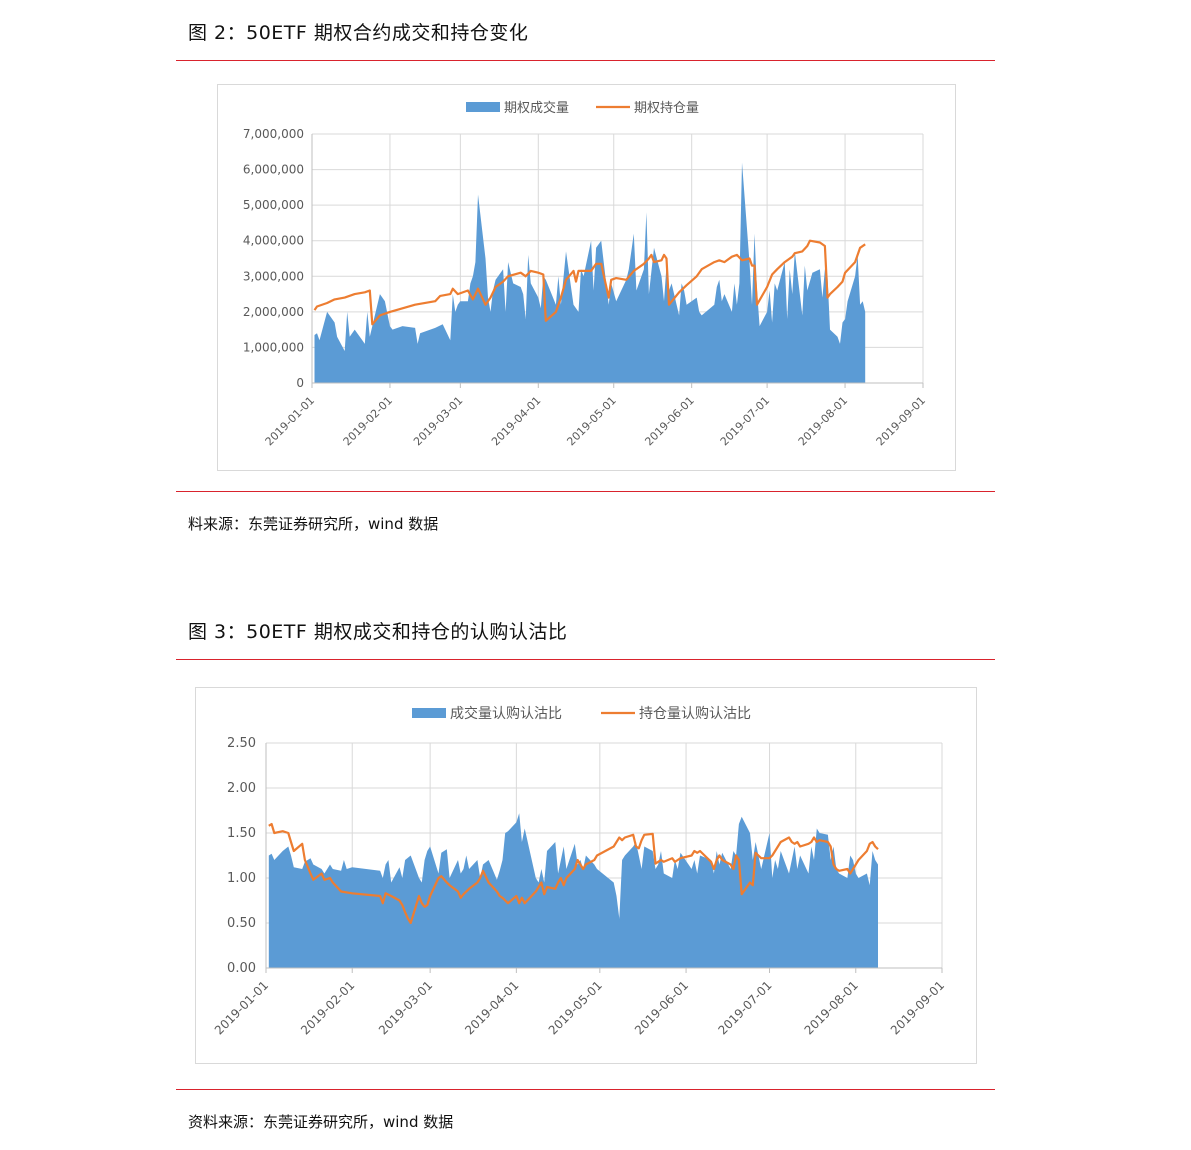  Describe the element at coordinates (273, 347) in the screenshot. I see `y-tick-label: 1,000,000` at that location.